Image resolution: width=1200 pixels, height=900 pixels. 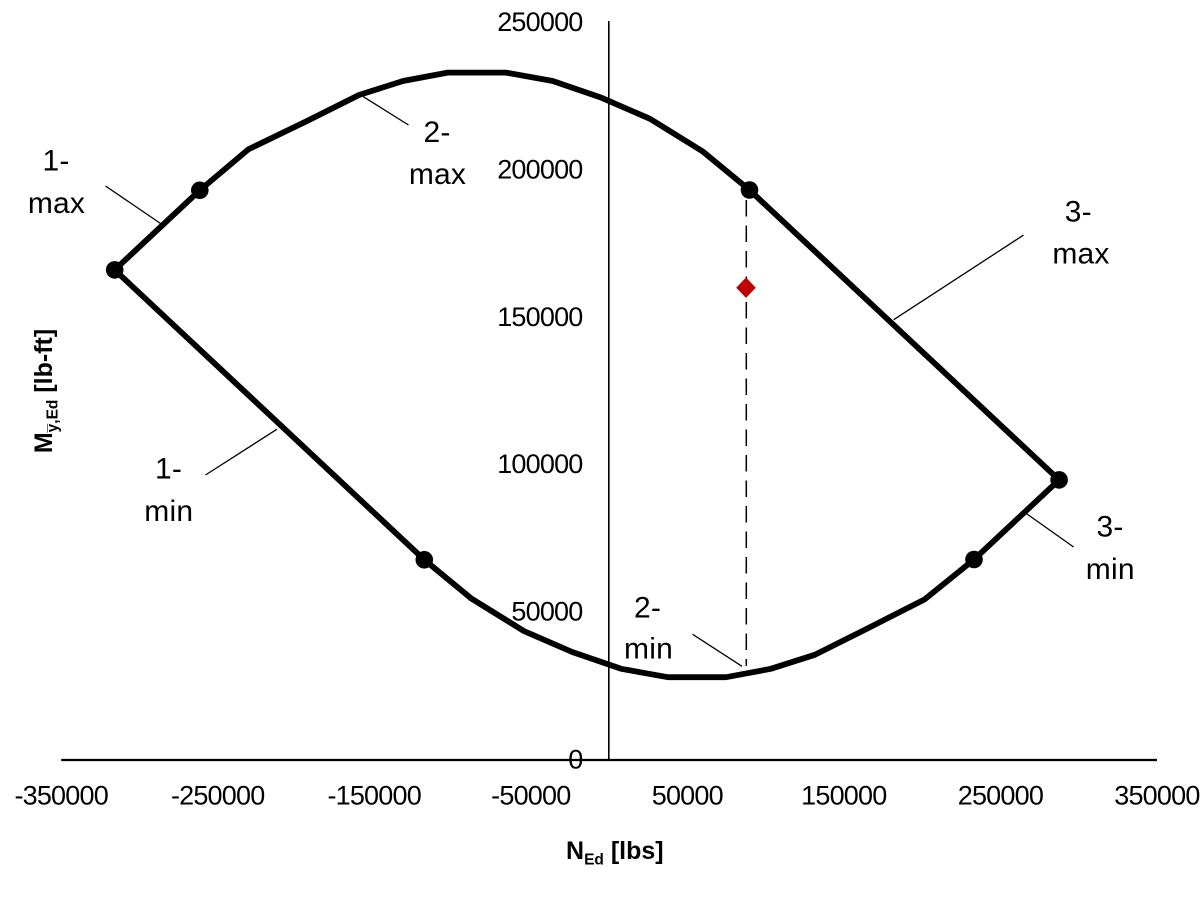 What do you see at coordinates (615, 853) in the screenshot?
I see `svg-text: NEd [lbs]` at bounding box center [615, 853].